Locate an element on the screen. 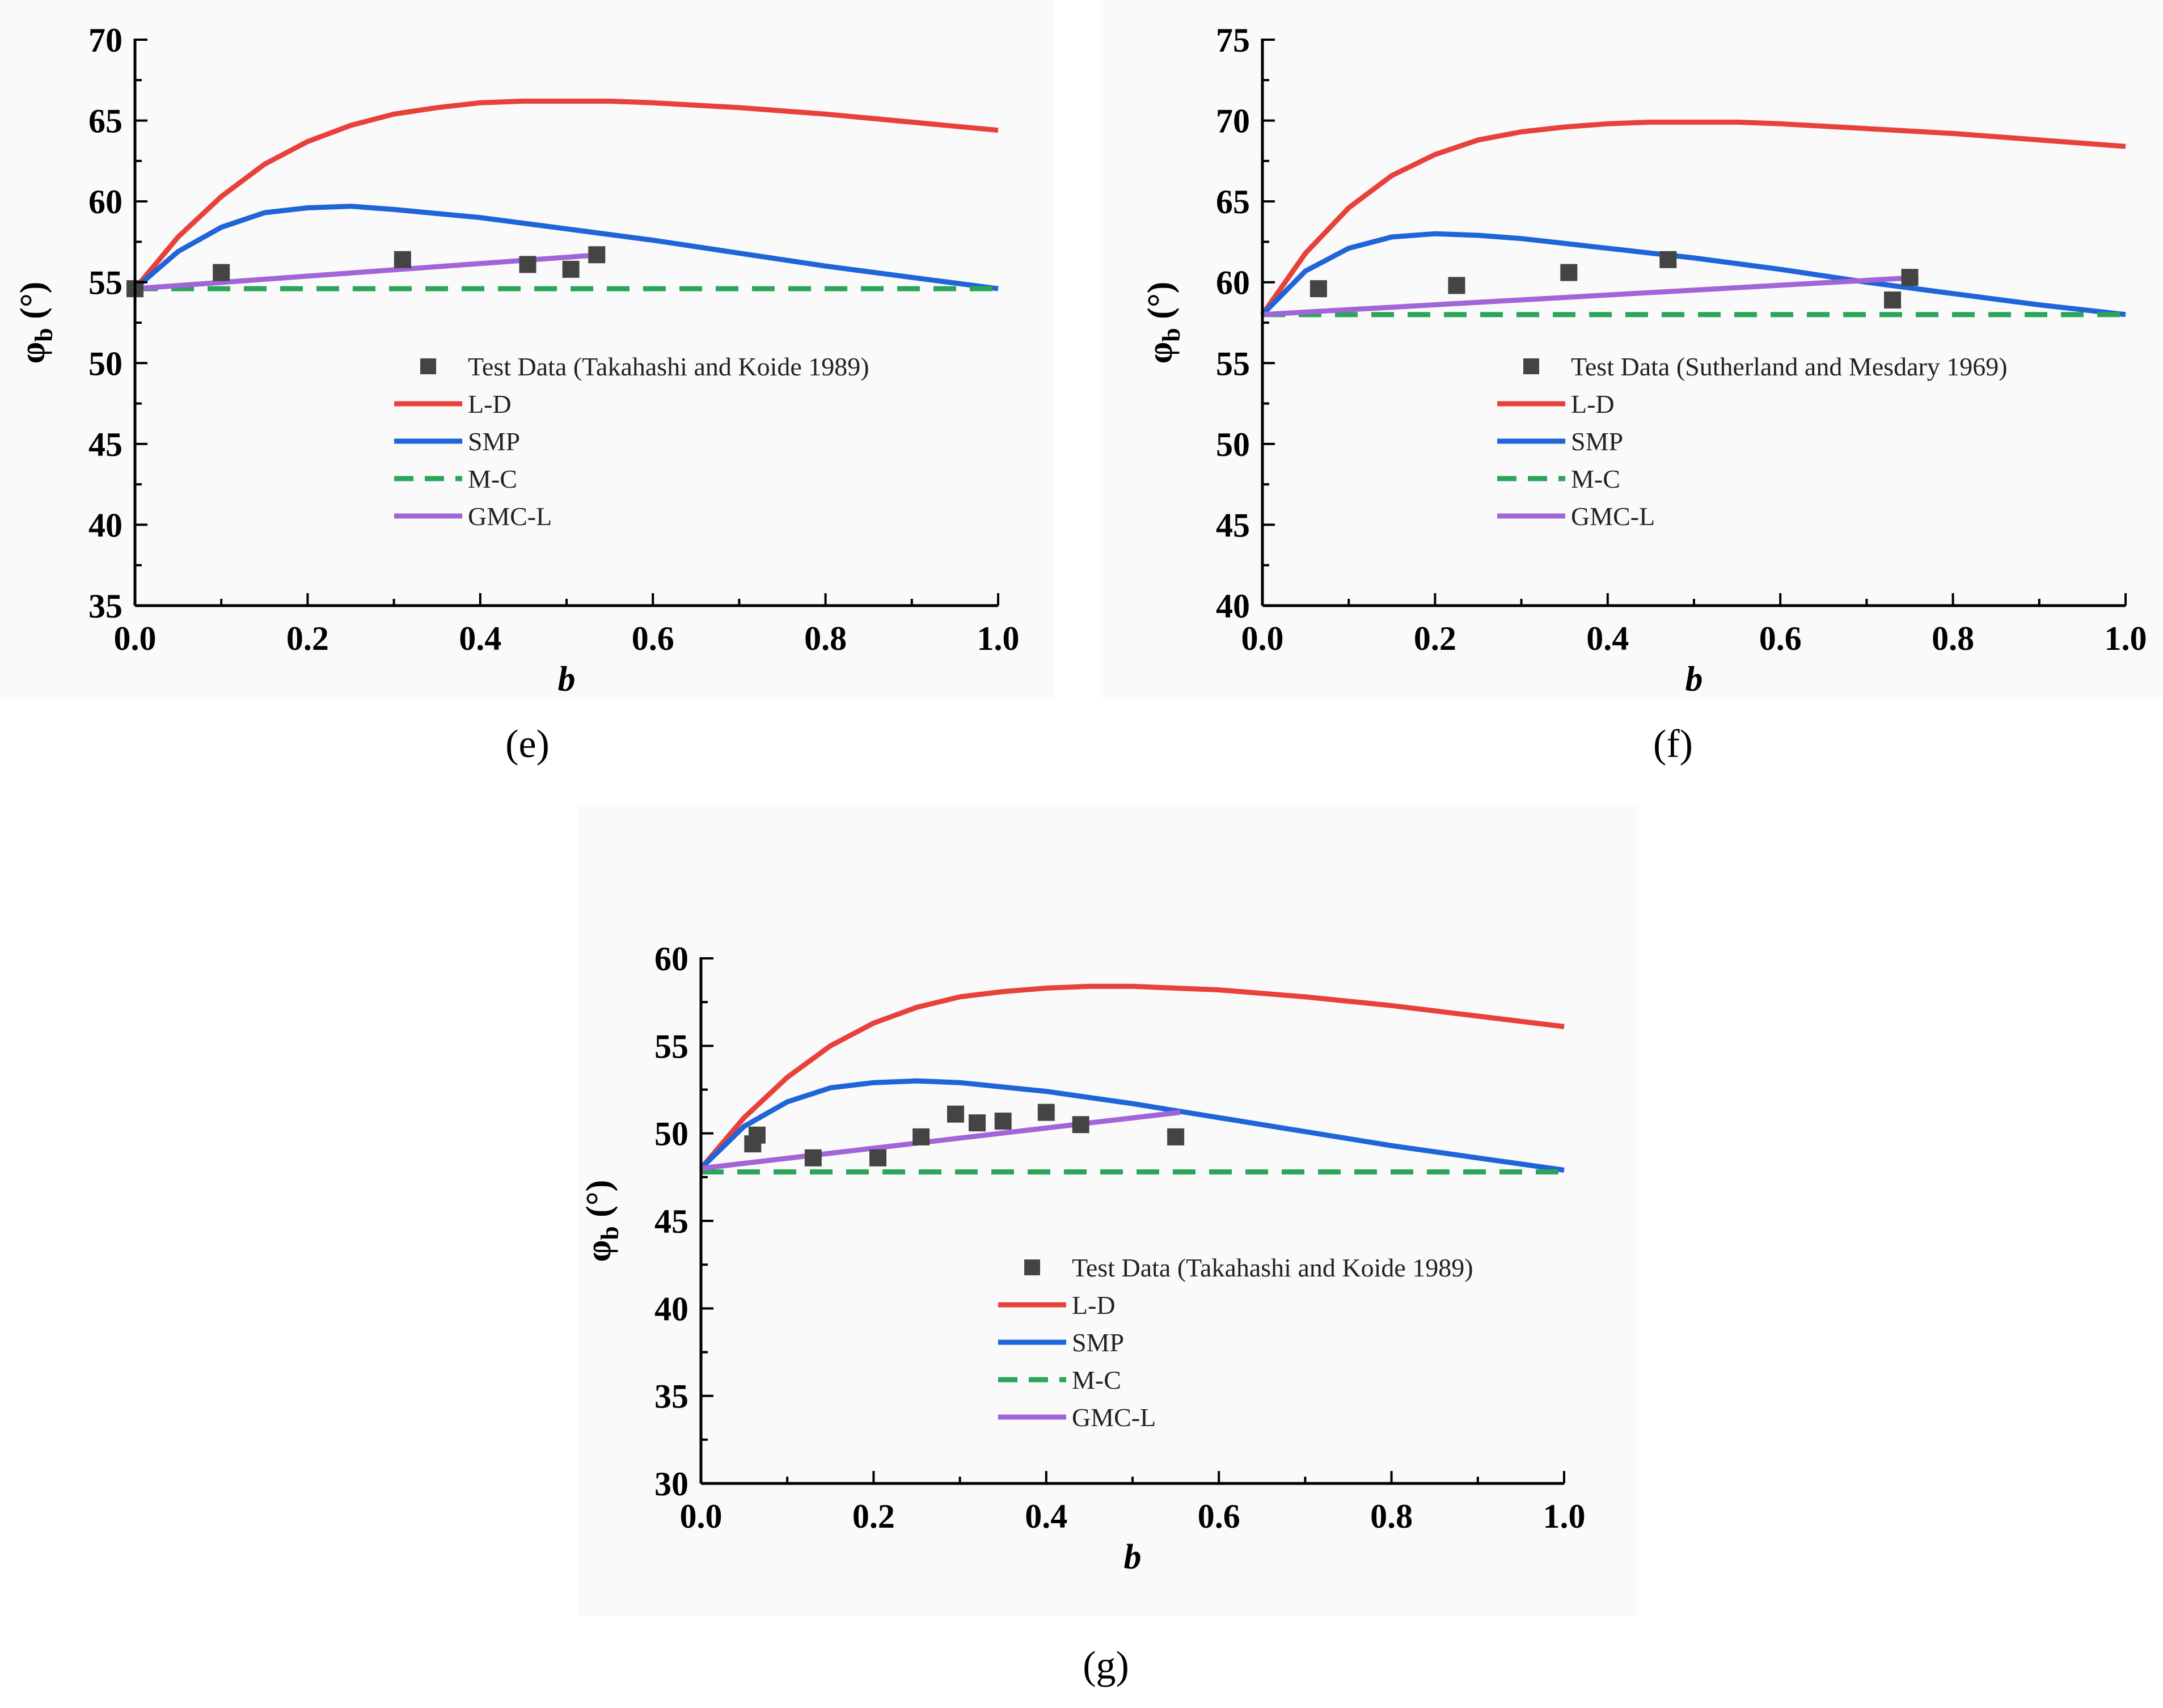 The image size is (2163, 1708). panel-caption: (e) is located at coordinates (527, 744).